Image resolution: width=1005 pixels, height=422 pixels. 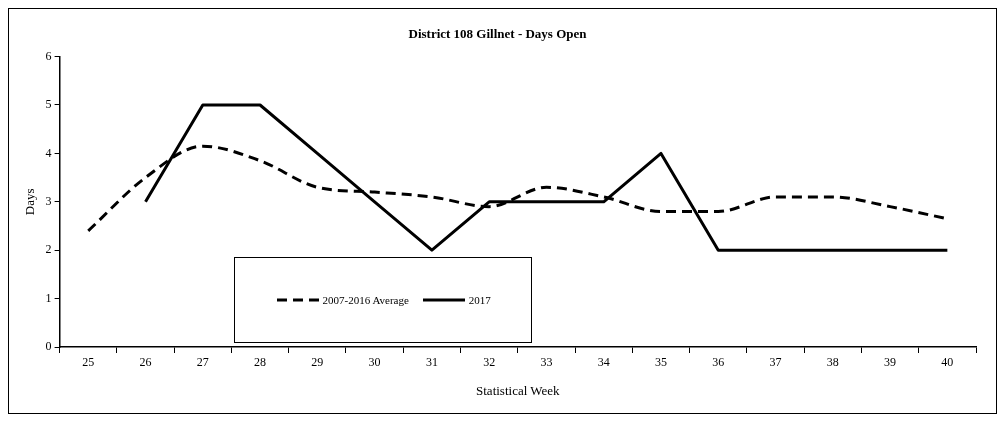 I want to click on y-tick-label: 0, so click(x=48, y=346).